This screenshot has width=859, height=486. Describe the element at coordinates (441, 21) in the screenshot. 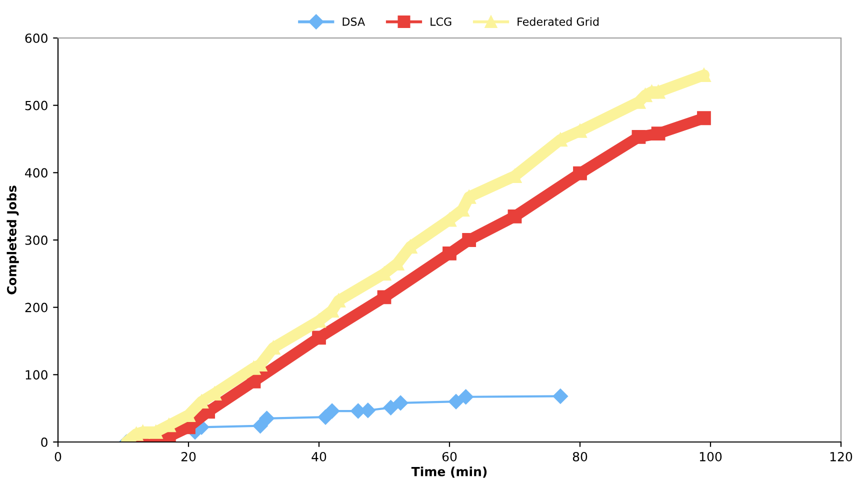

I see `legend-label: LCG` at that location.